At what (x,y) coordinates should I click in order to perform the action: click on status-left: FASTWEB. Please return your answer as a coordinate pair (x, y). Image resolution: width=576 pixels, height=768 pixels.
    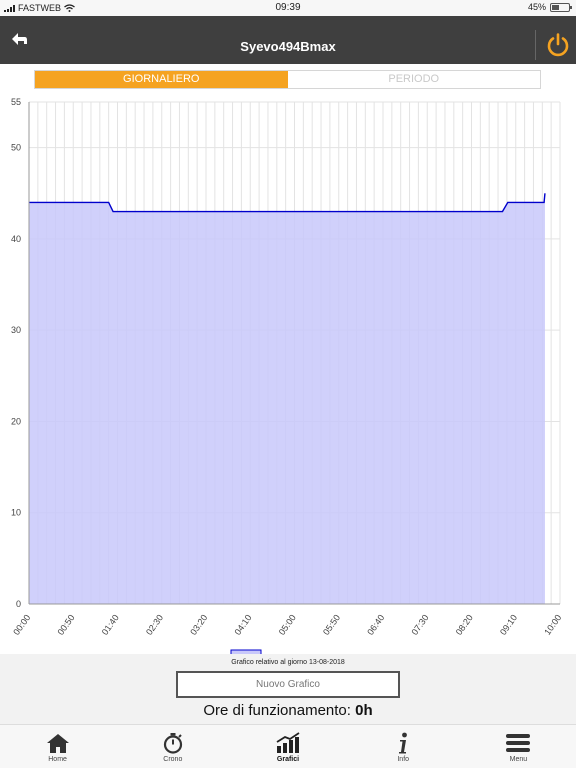
    Looking at the image, I should click on (39, 8).